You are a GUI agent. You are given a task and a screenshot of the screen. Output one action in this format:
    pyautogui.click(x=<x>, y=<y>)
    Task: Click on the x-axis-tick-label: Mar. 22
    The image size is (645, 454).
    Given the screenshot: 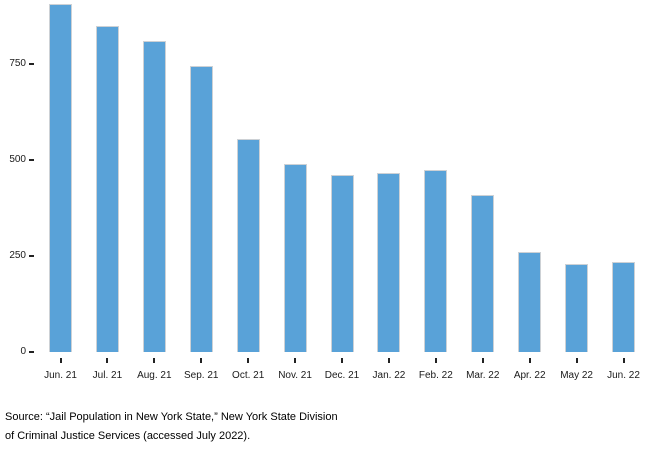 What is the action you would take?
    pyautogui.click(x=483, y=375)
    